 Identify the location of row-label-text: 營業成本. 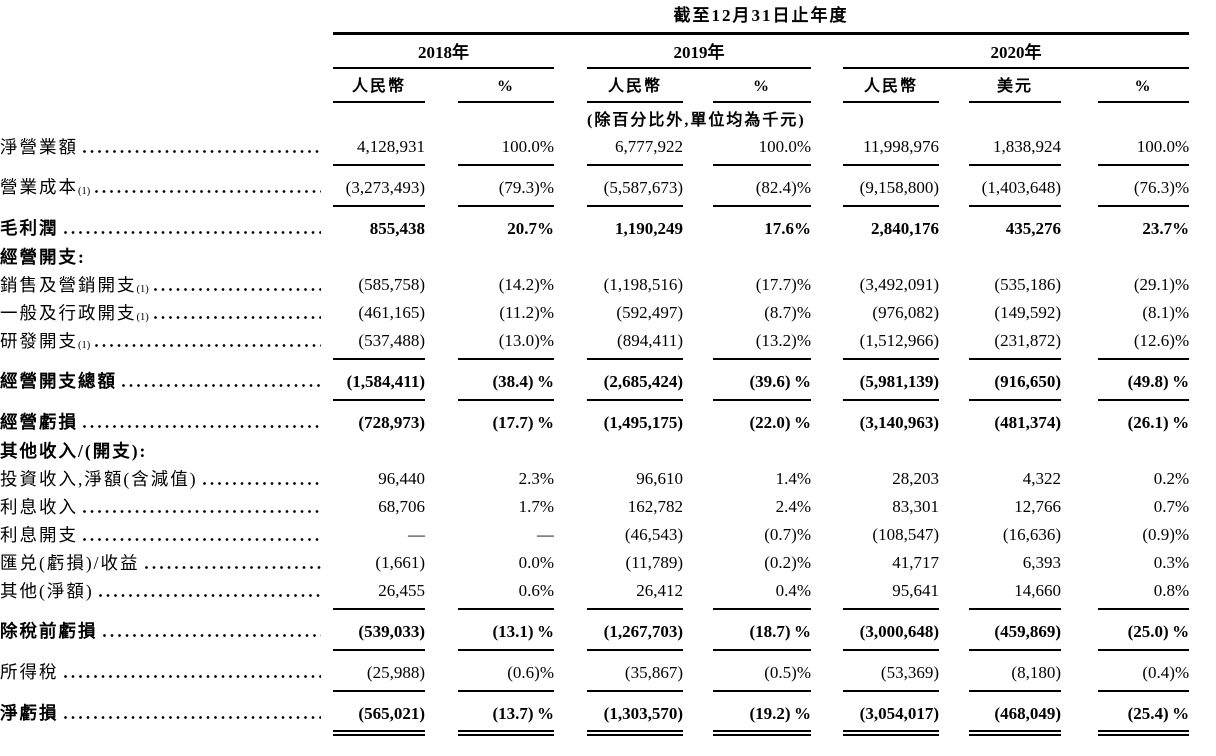
(39, 187).